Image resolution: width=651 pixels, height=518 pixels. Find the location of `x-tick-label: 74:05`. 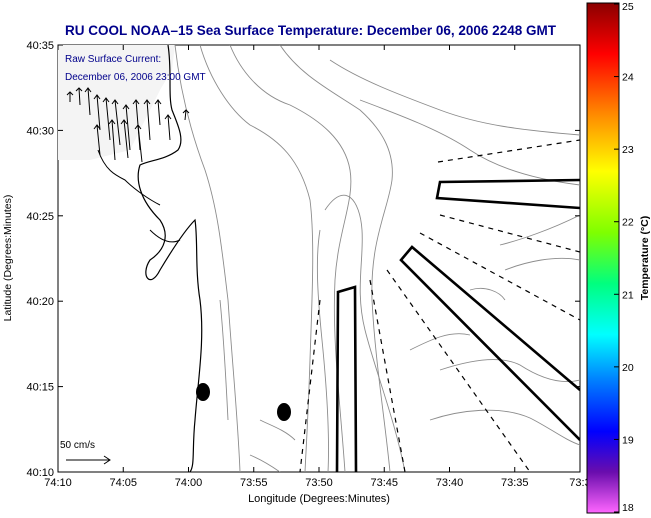

x-tick-label: 74:05 is located at coordinates (123, 483).